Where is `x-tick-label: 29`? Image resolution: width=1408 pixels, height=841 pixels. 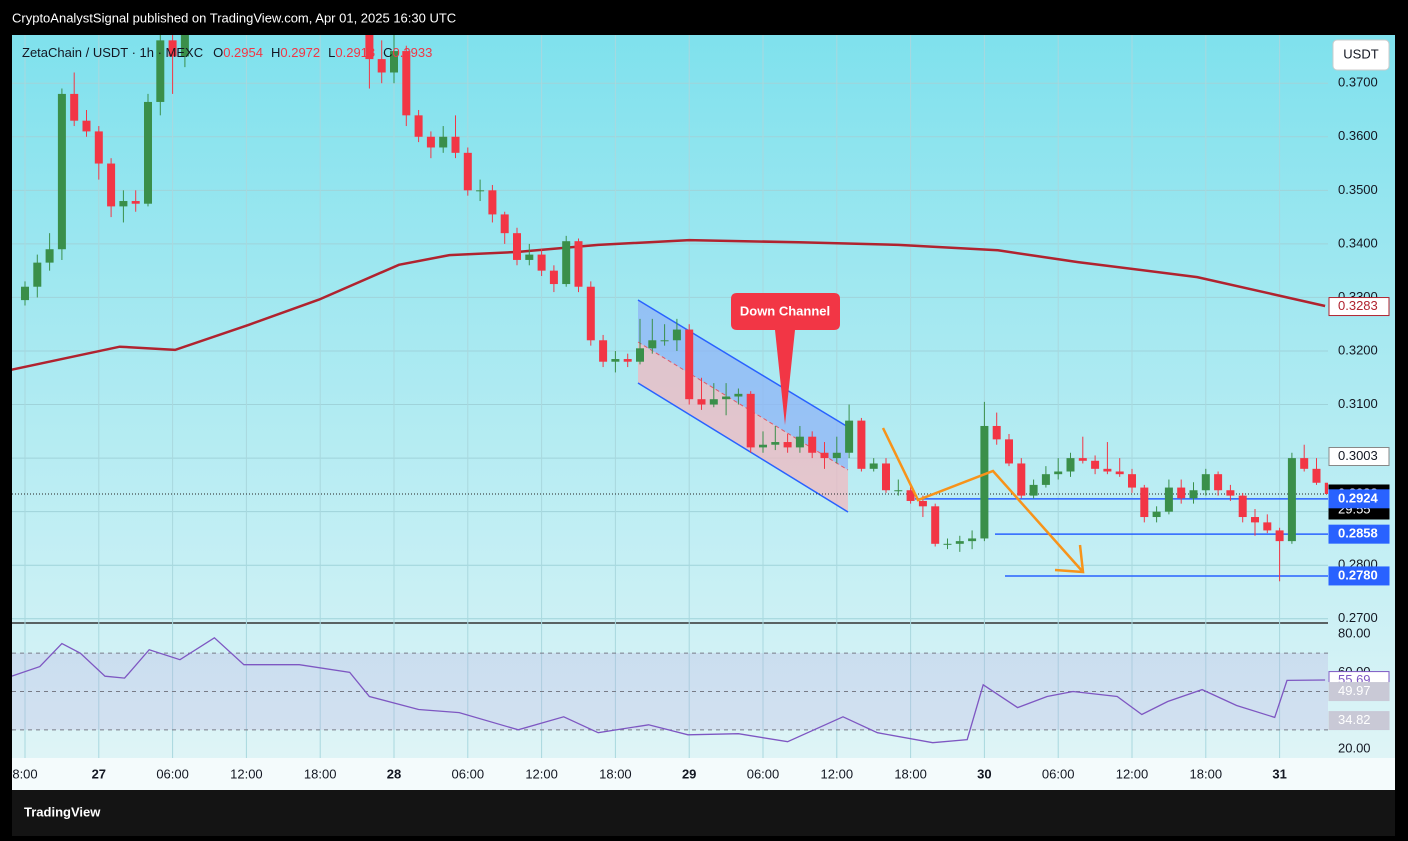 x-tick-label: 29 is located at coordinates (689, 773).